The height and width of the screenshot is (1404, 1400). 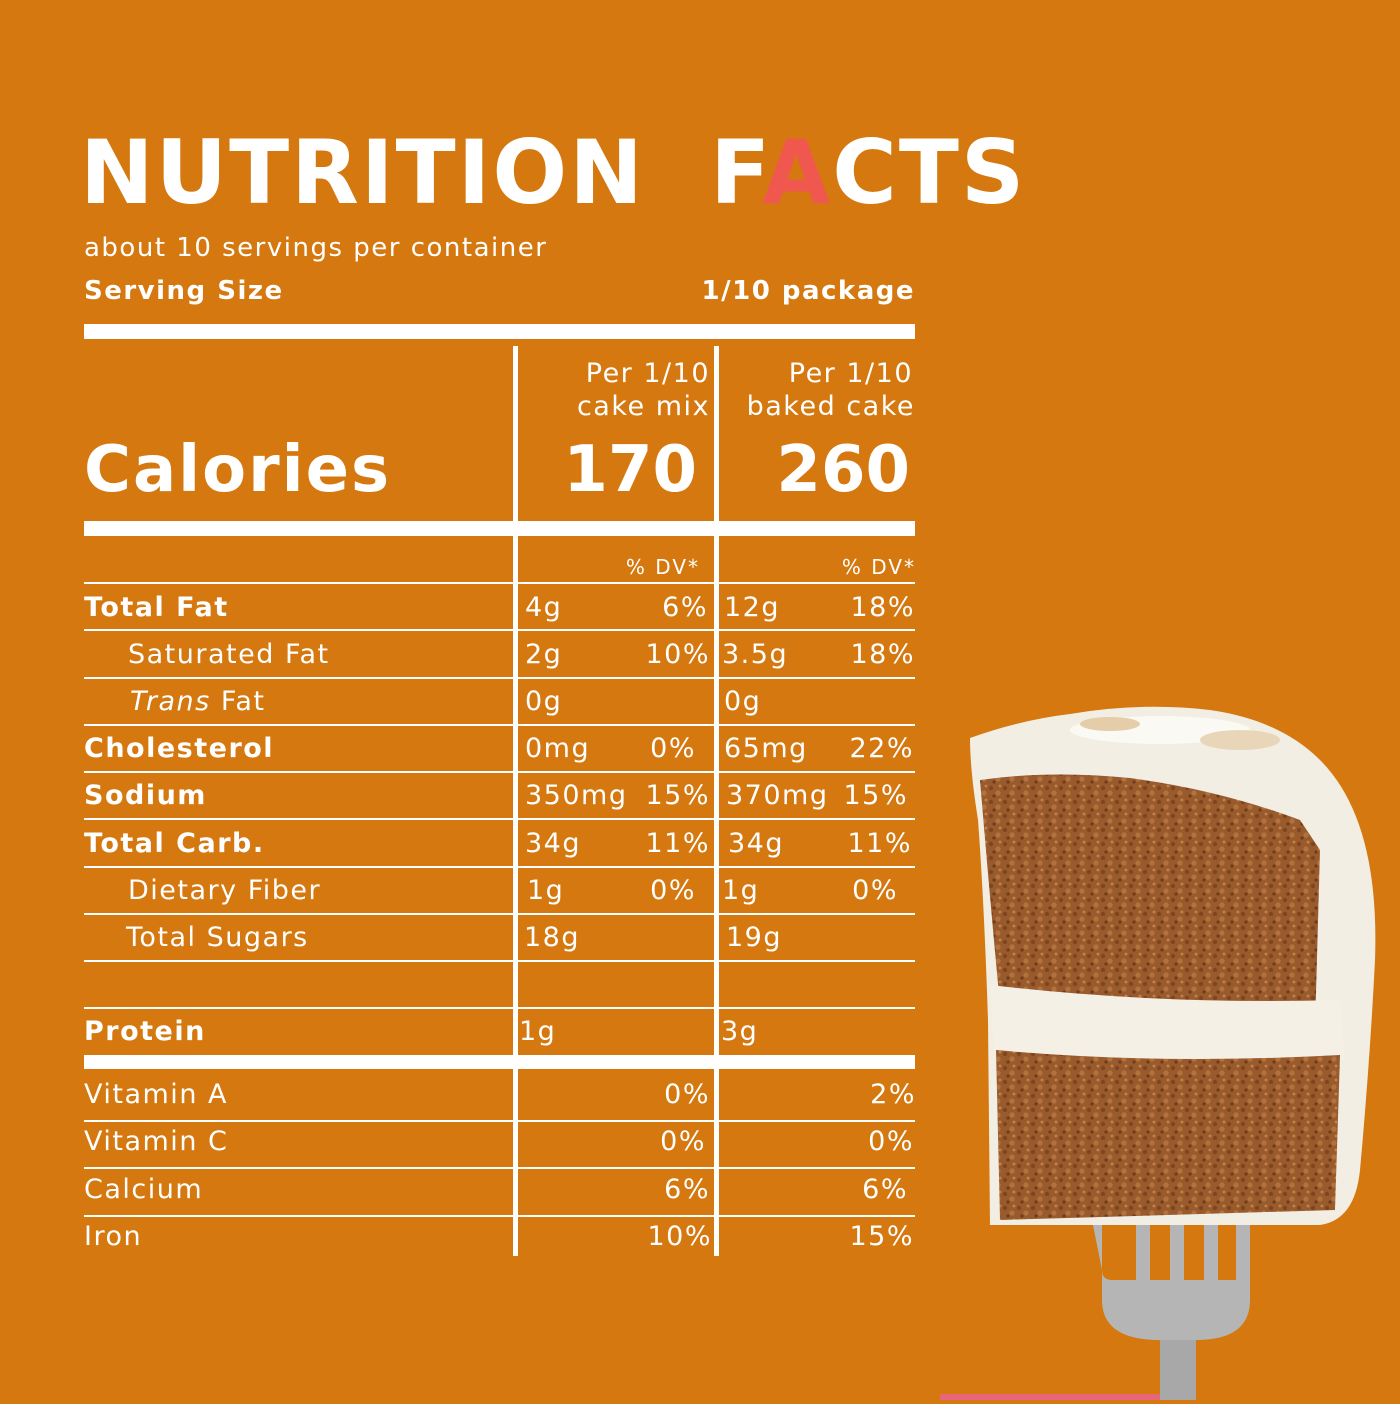 I want to click on baked-amount: 19g, so click(x=754, y=937).